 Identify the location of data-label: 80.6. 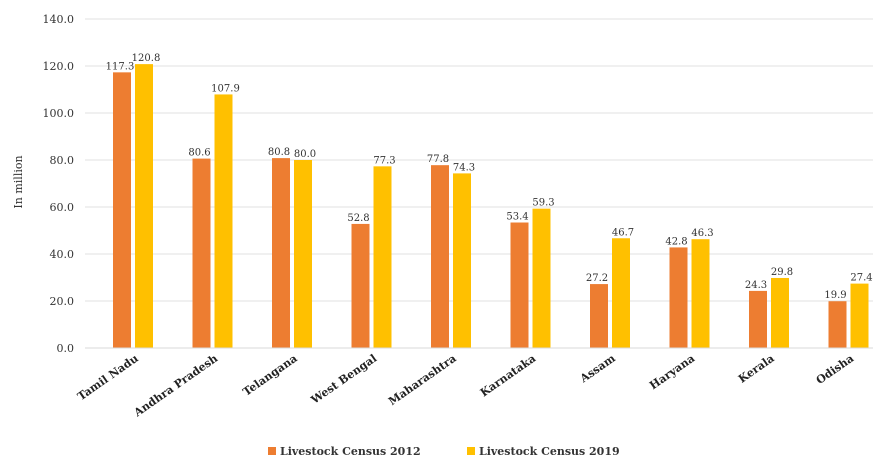
(199, 153).